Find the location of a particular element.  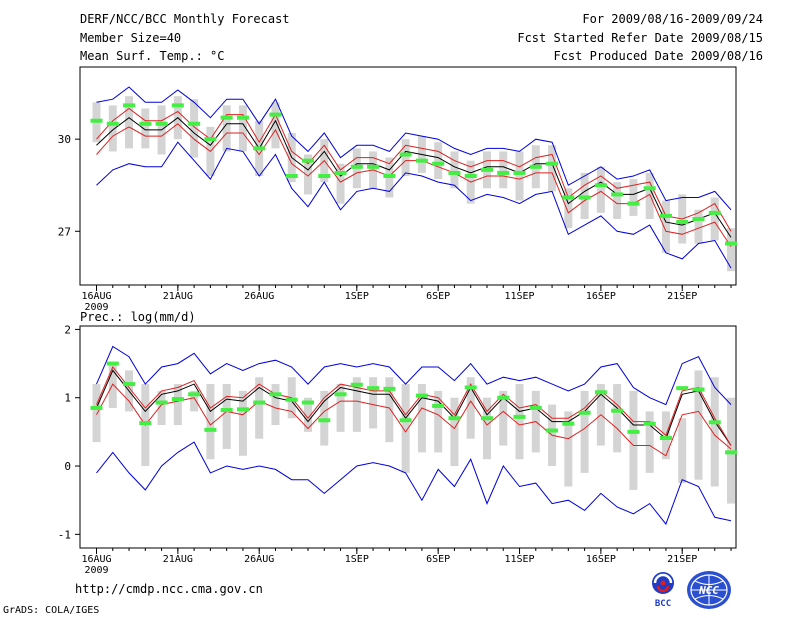

ncc-logo-icon: NCC is located at coordinates (709, 590).